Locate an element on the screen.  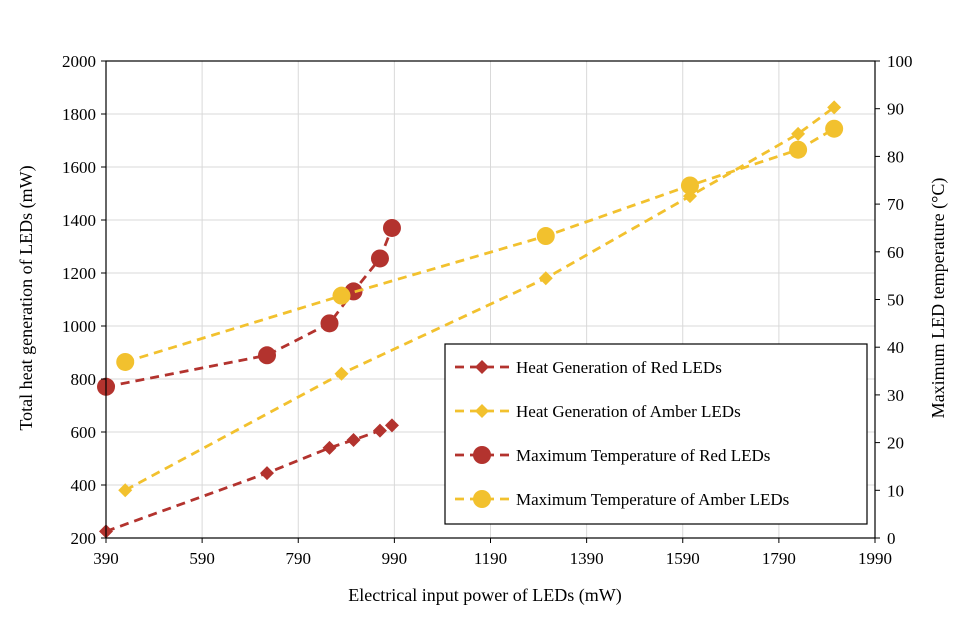
legend-box is located at coordinates (656, 434).